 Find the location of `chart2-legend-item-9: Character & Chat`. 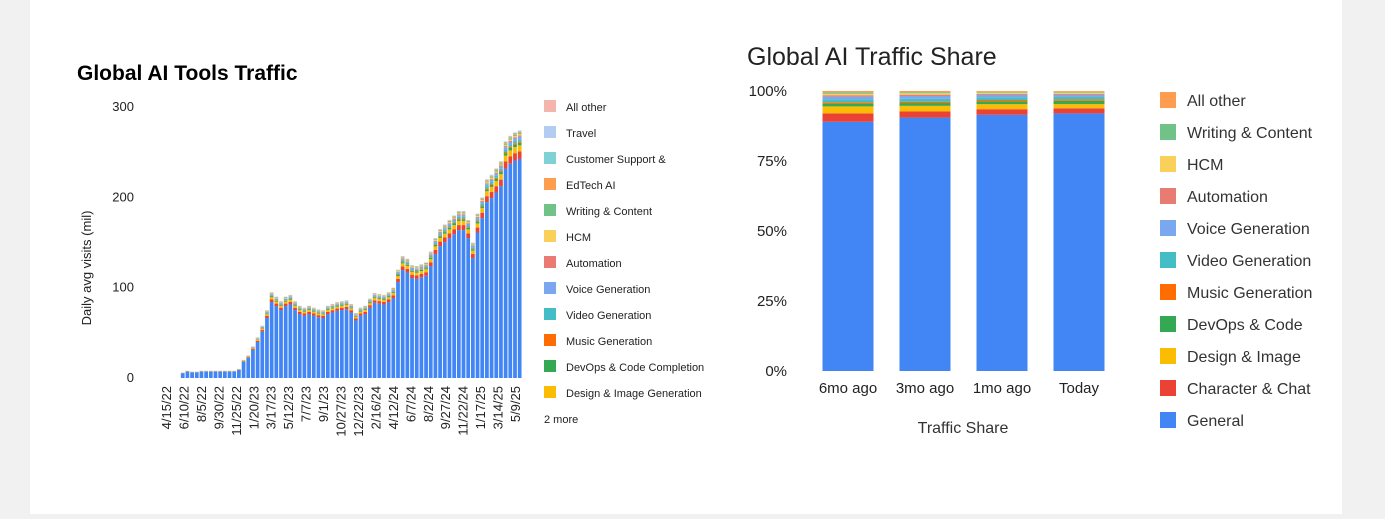

chart2-legend-item-9: Character & Chat is located at coordinates (1235, 389).